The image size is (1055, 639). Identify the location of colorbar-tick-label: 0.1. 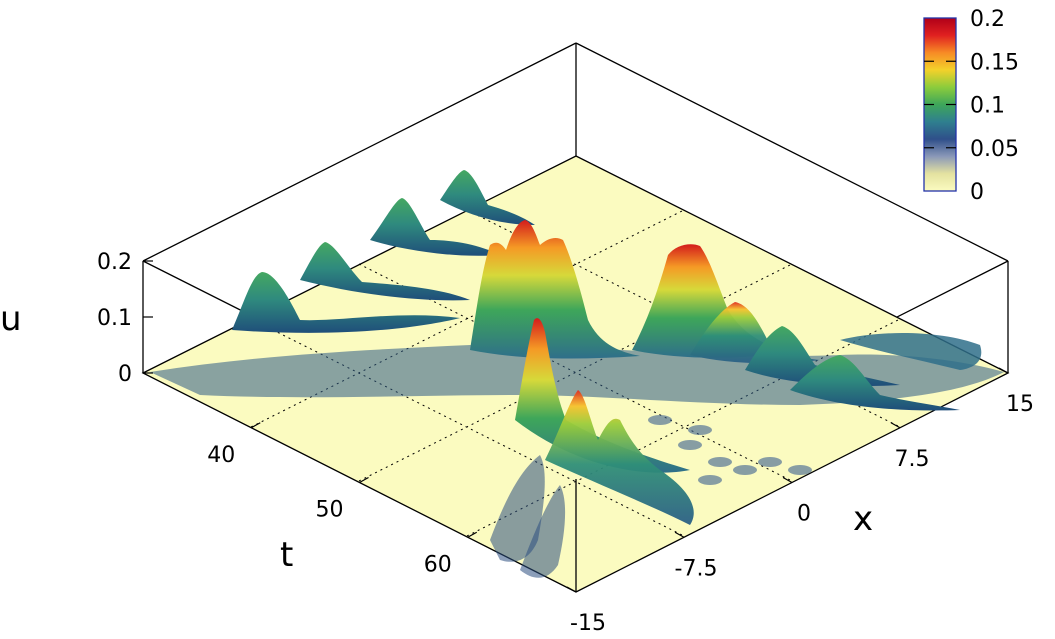
(987, 106).